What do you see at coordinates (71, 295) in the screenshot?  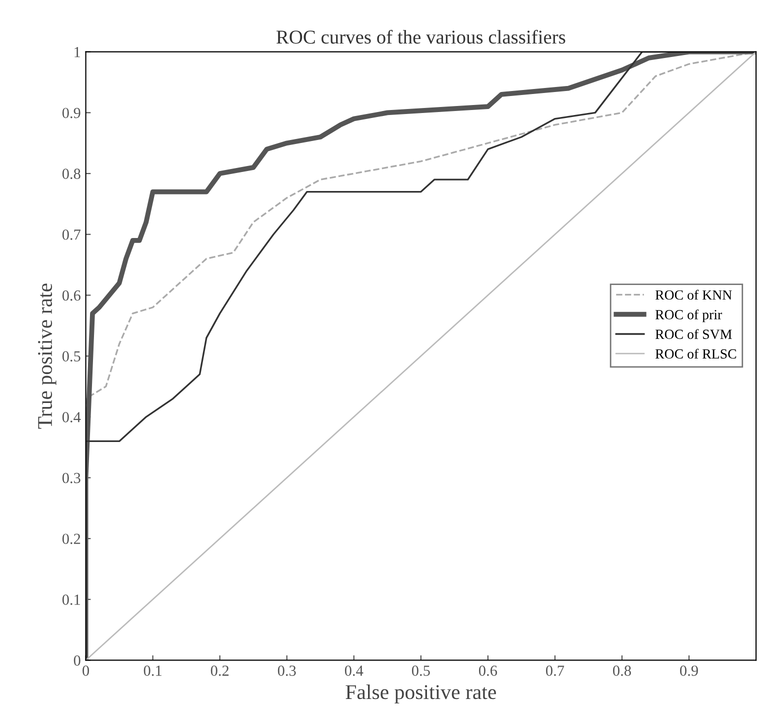 I see `y-tick-label: 0.6` at bounding box center [71, 295].